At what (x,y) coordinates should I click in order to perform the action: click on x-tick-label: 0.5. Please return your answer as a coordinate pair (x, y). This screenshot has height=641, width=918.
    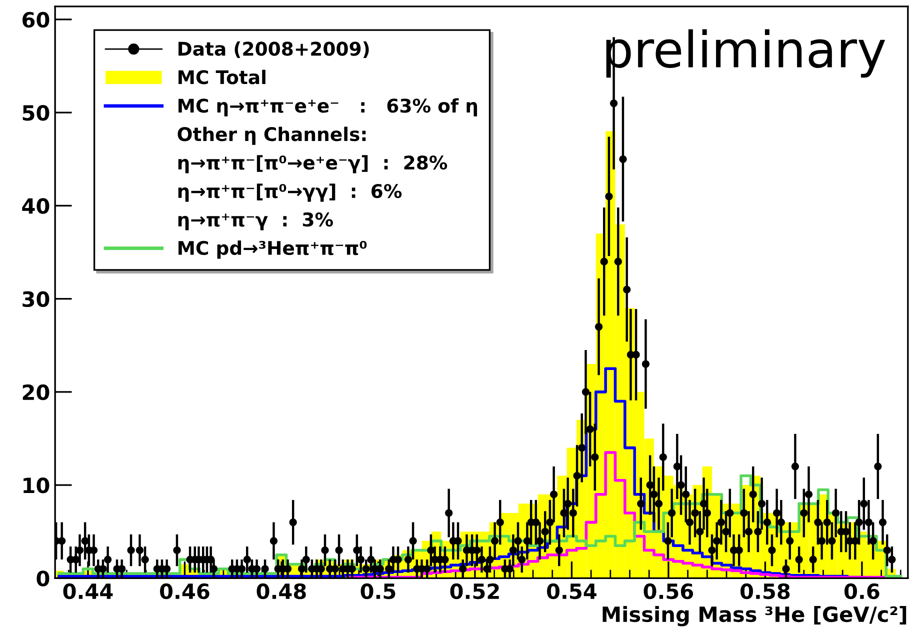
    Looking at the image, I should click on (378, 591).